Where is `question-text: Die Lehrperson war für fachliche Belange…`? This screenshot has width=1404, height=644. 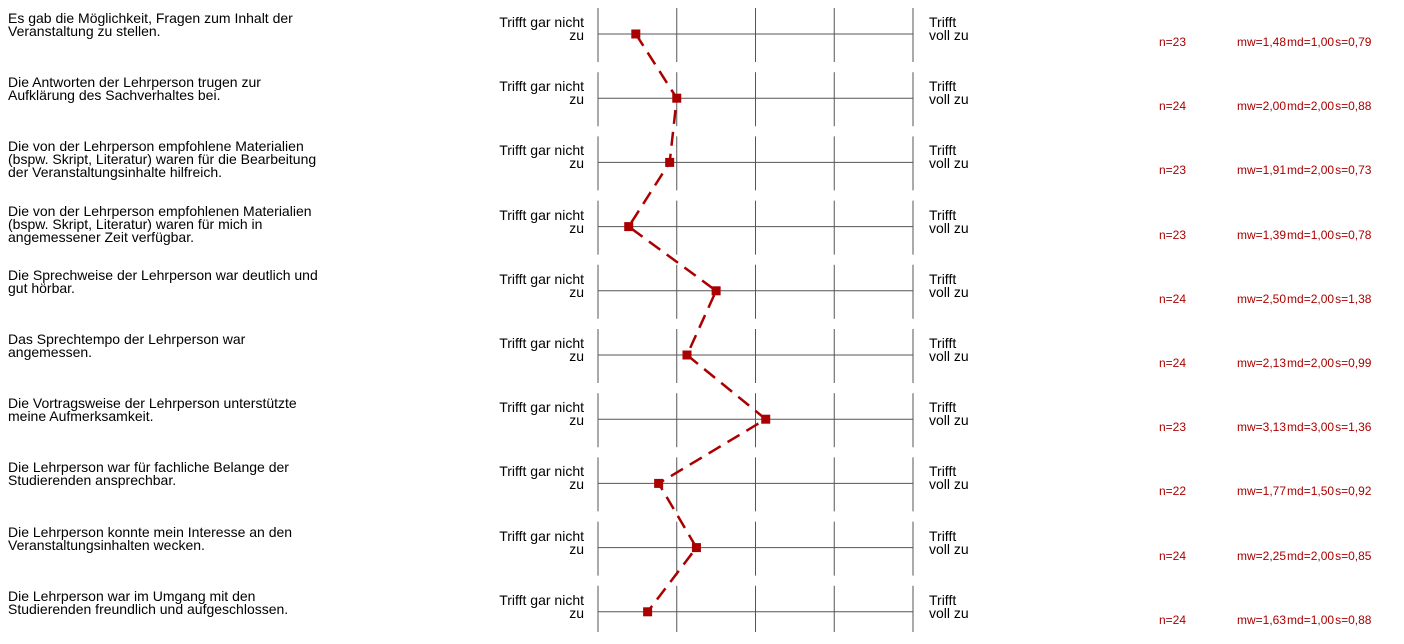
question-text: Die Lehrperson war für fachliche Belange… is located at coordinates (148, 474).